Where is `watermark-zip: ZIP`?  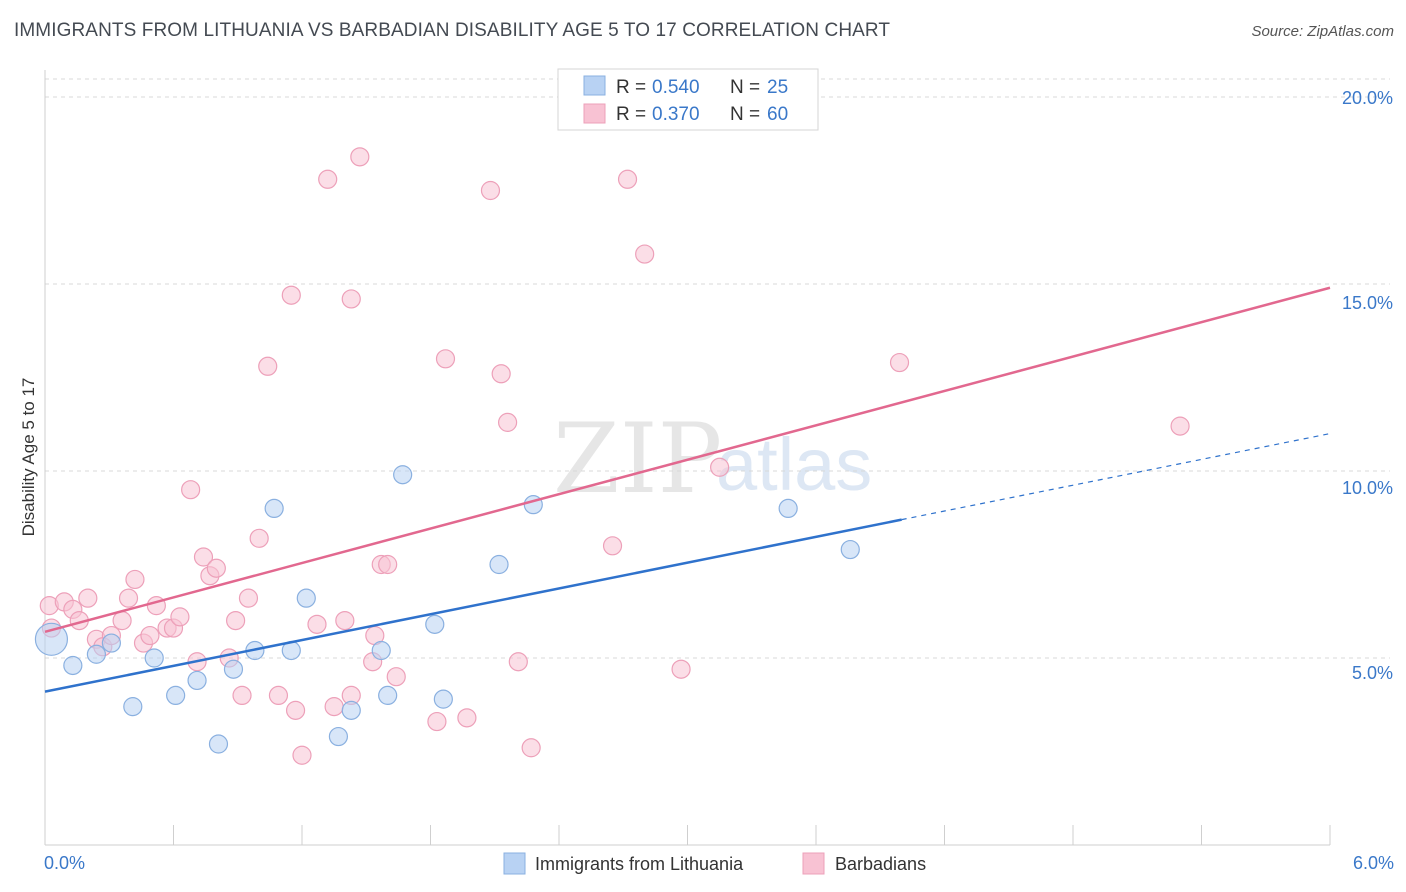
watermark-zip: ZIP is located at coordinates (637, 459).